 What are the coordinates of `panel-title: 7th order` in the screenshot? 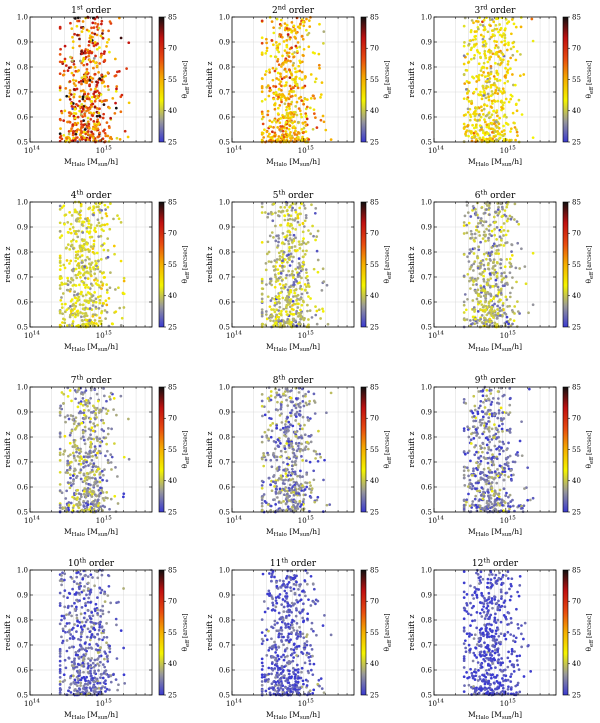 It's located at (91, 380).